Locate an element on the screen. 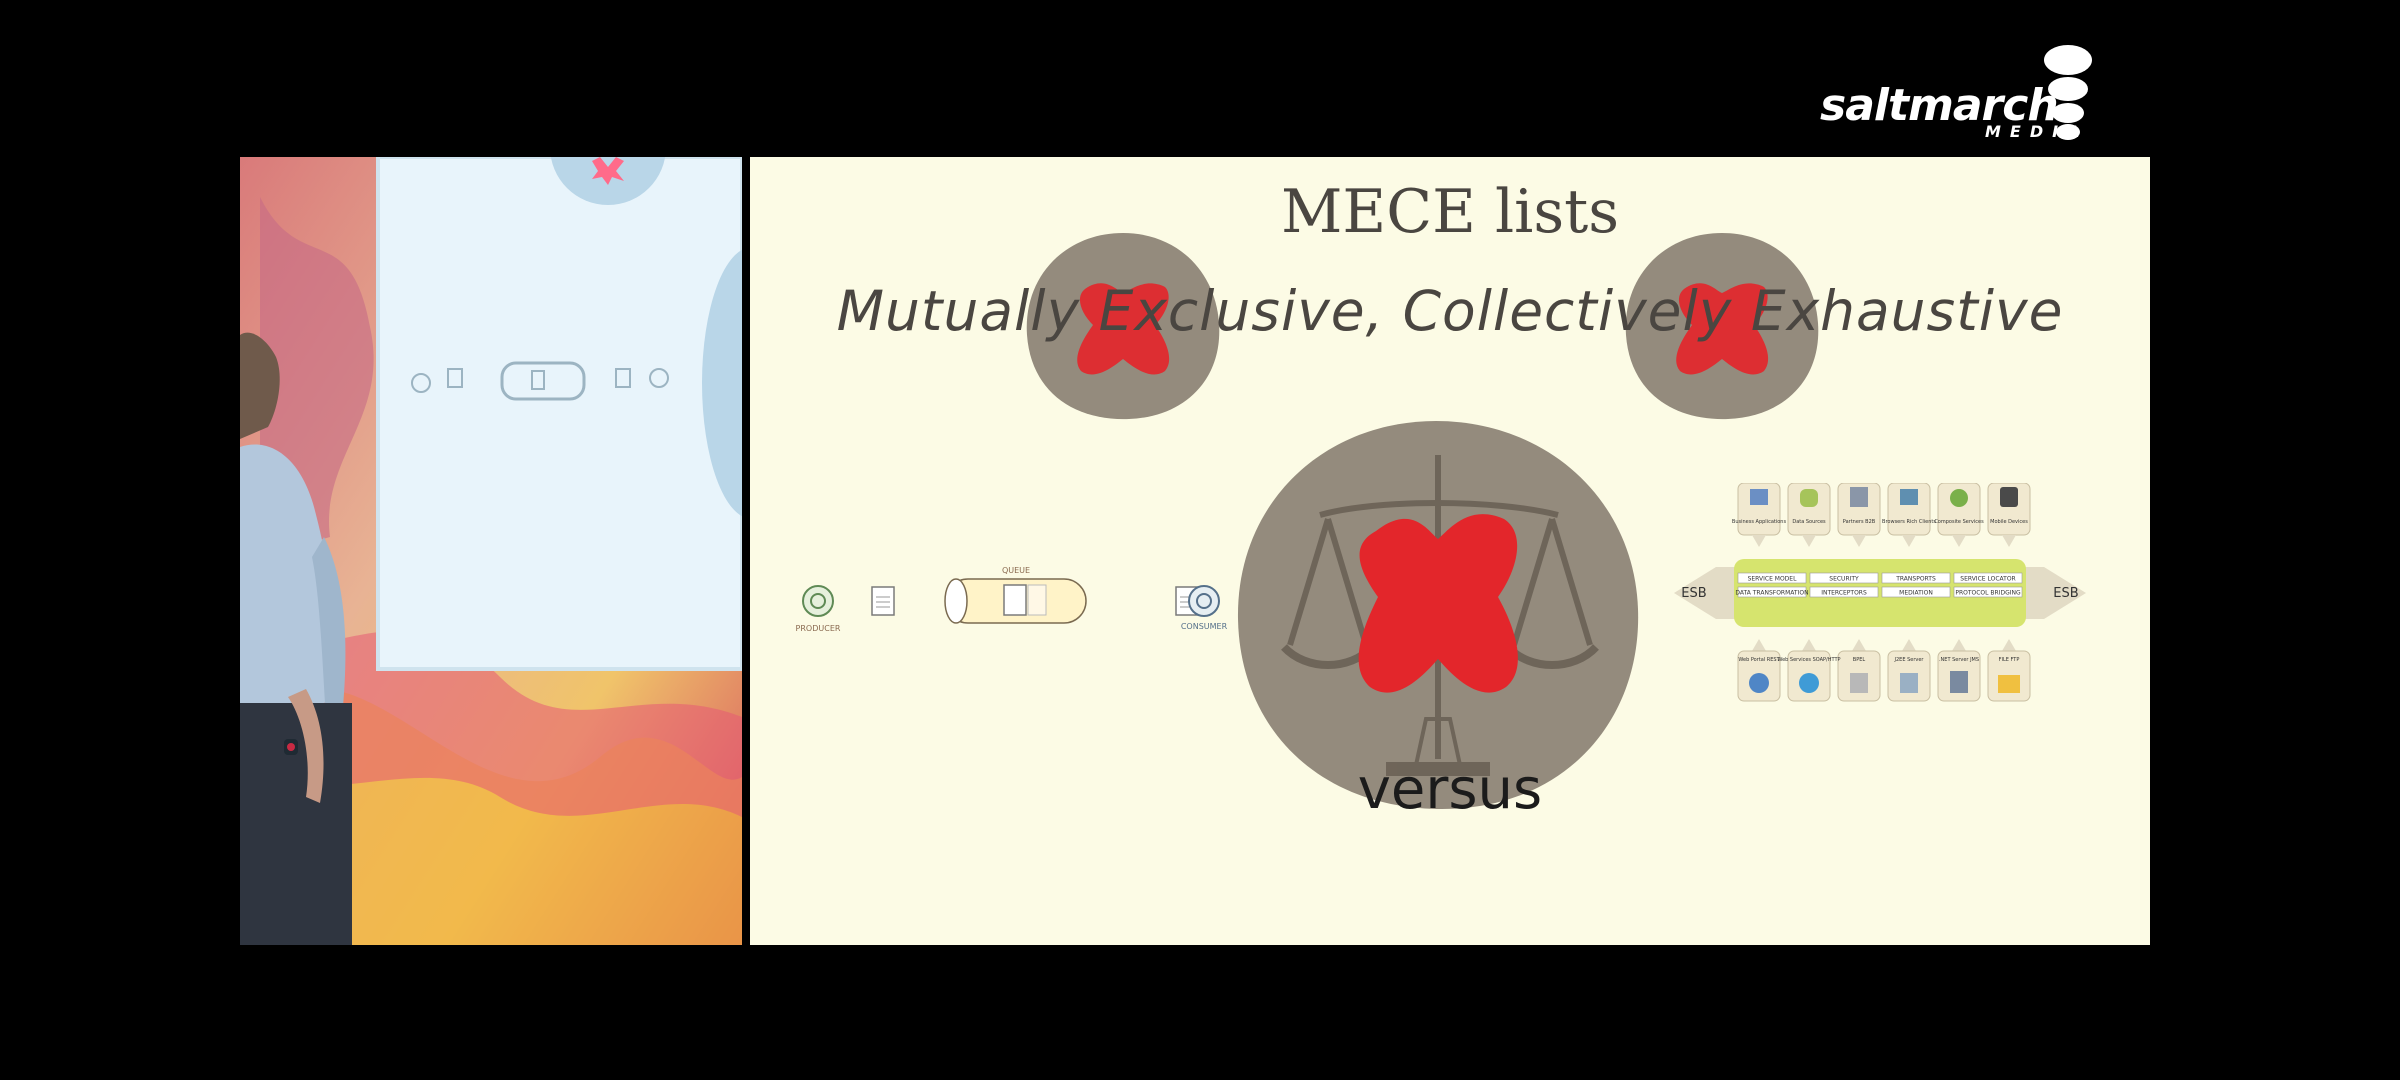 The height and width of the screenshot is (1080, 2400). logo-dots-icon is located at coordinates (2068, 92).